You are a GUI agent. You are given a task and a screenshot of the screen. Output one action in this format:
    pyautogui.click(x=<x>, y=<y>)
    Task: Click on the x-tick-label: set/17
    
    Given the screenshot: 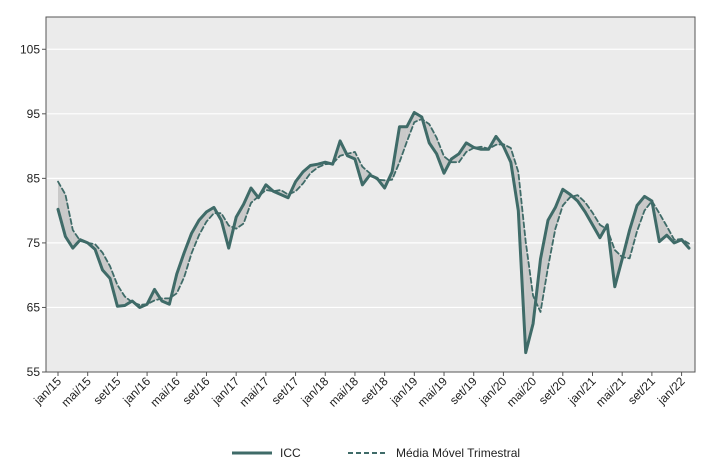 What is the action you would take?
    pyautogui.click(x=285, y=390)
    